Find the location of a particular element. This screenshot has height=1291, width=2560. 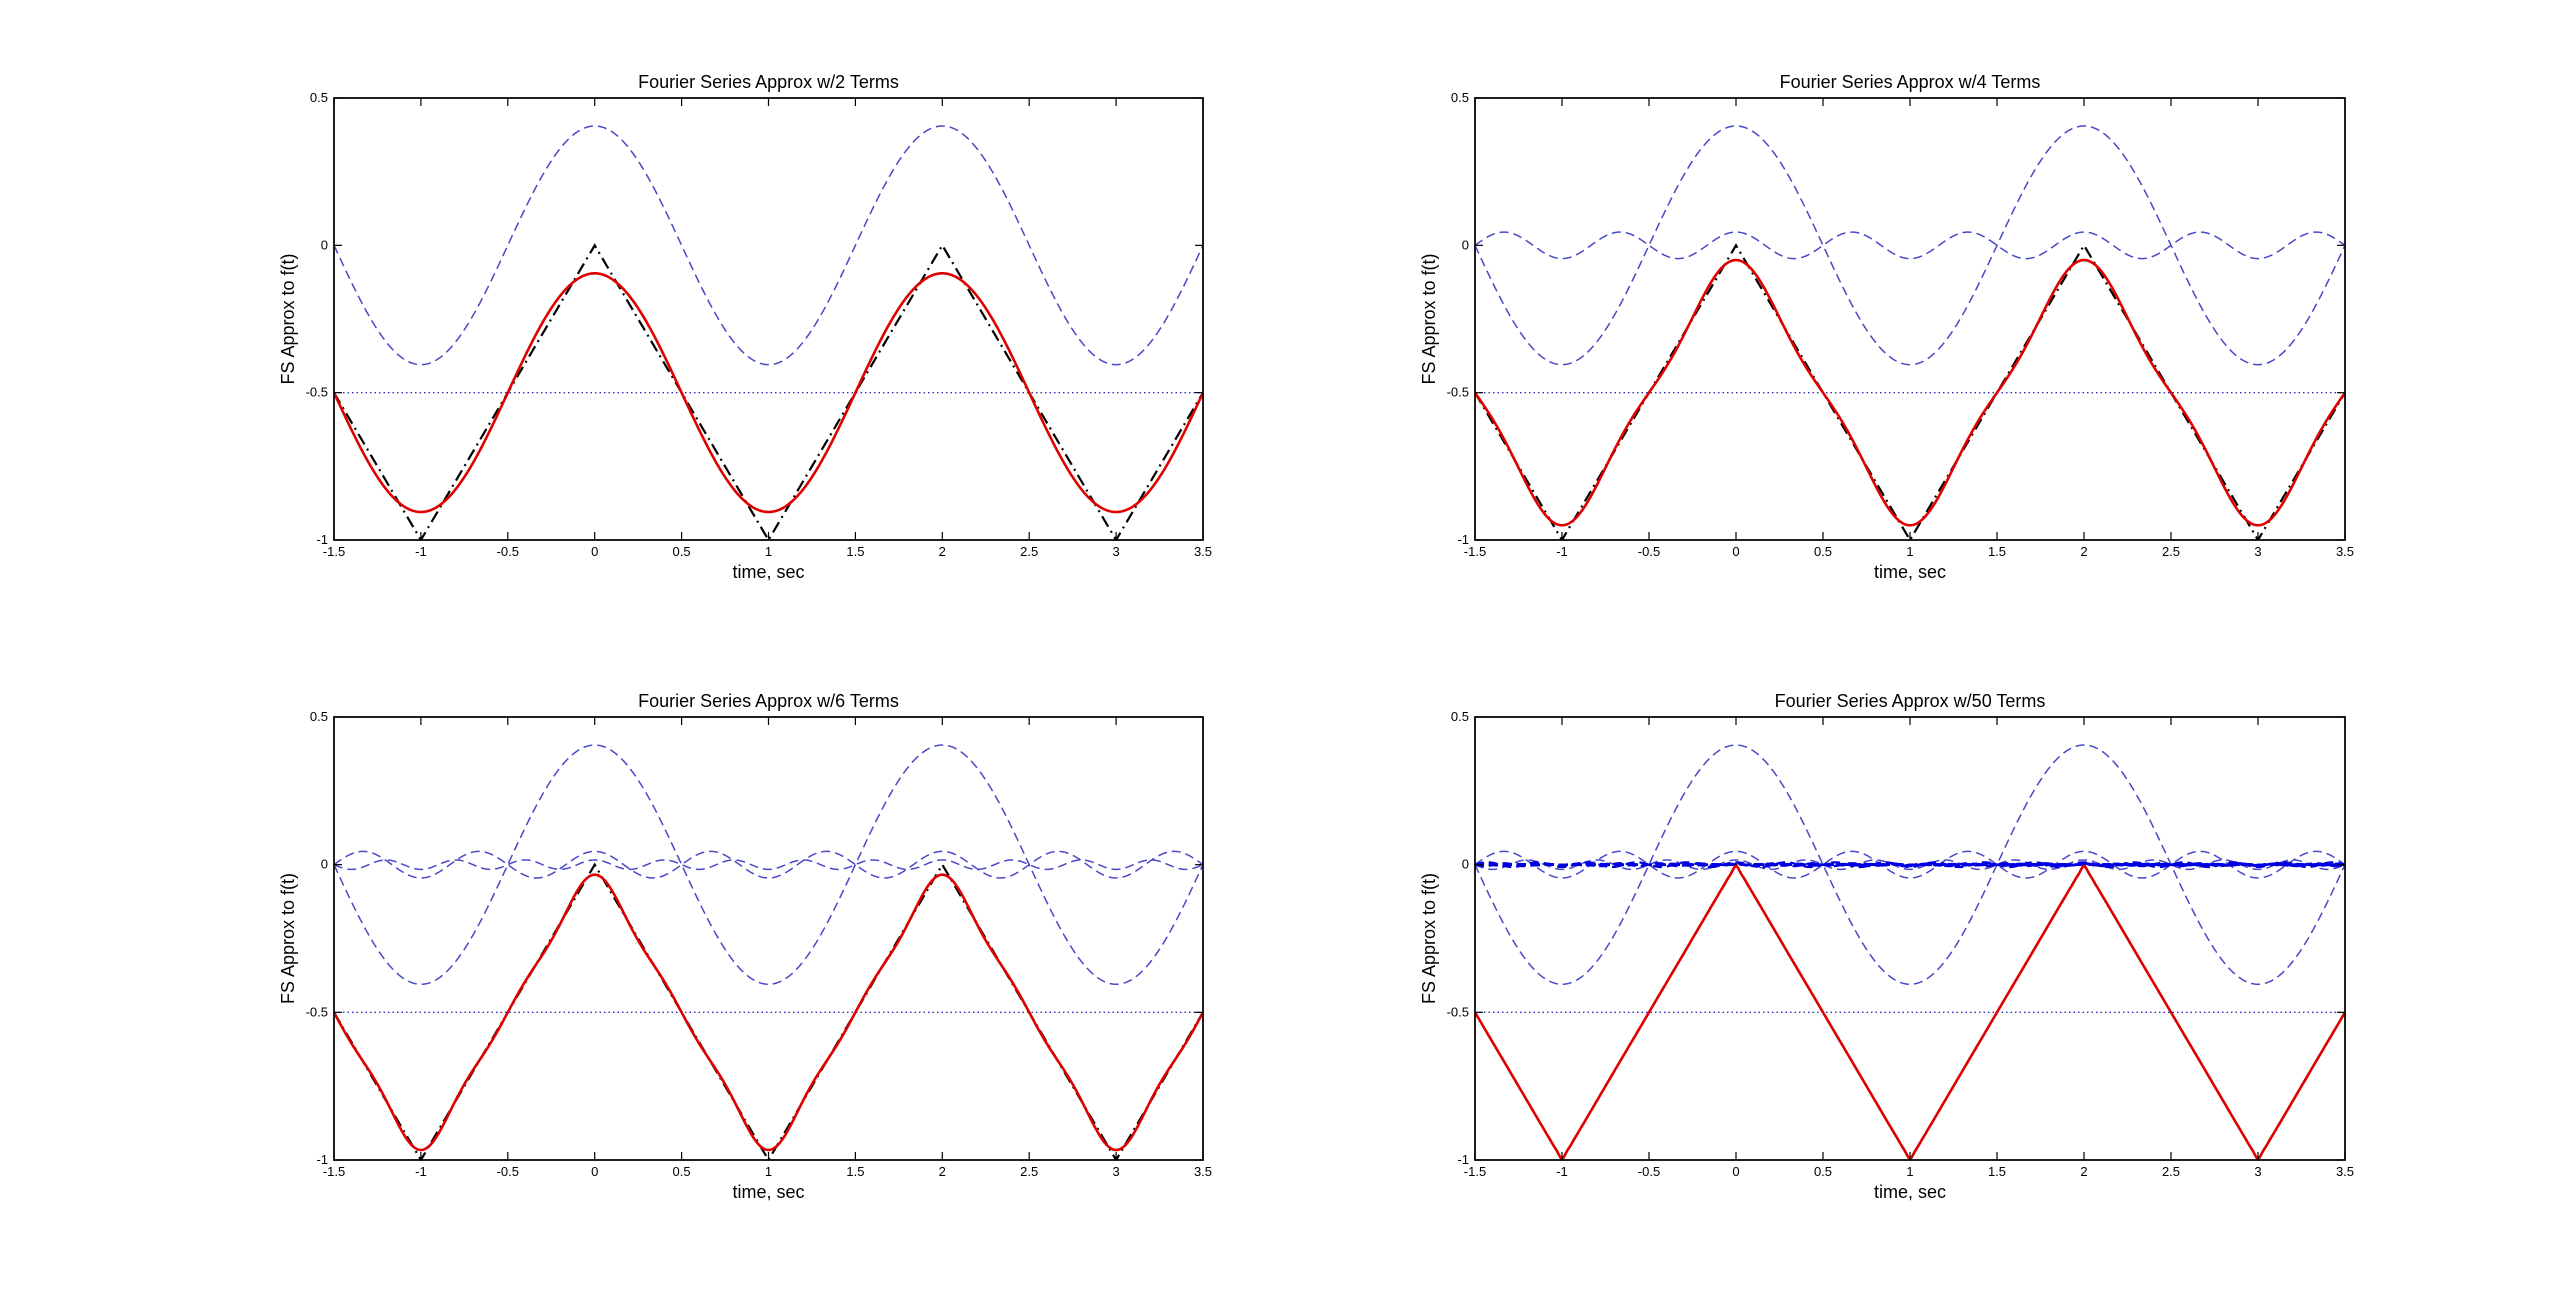

chart-title: Fourier Series Approx w/2 Terms is located at coordinates (768, 82).